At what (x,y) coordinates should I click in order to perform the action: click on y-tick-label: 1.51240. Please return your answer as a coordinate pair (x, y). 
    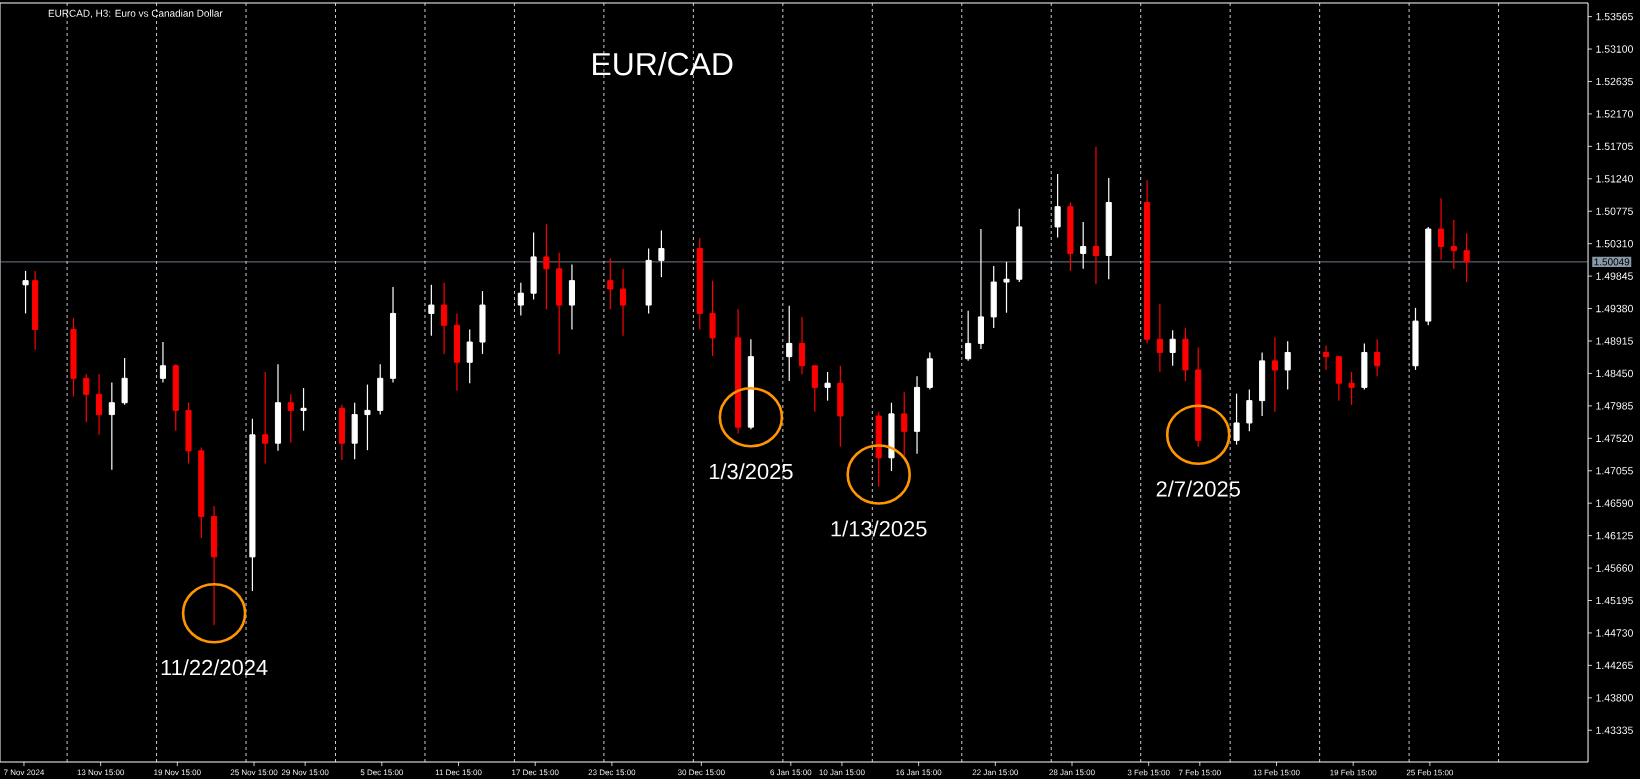
    Looking at the image, I should click on (1614, 179).